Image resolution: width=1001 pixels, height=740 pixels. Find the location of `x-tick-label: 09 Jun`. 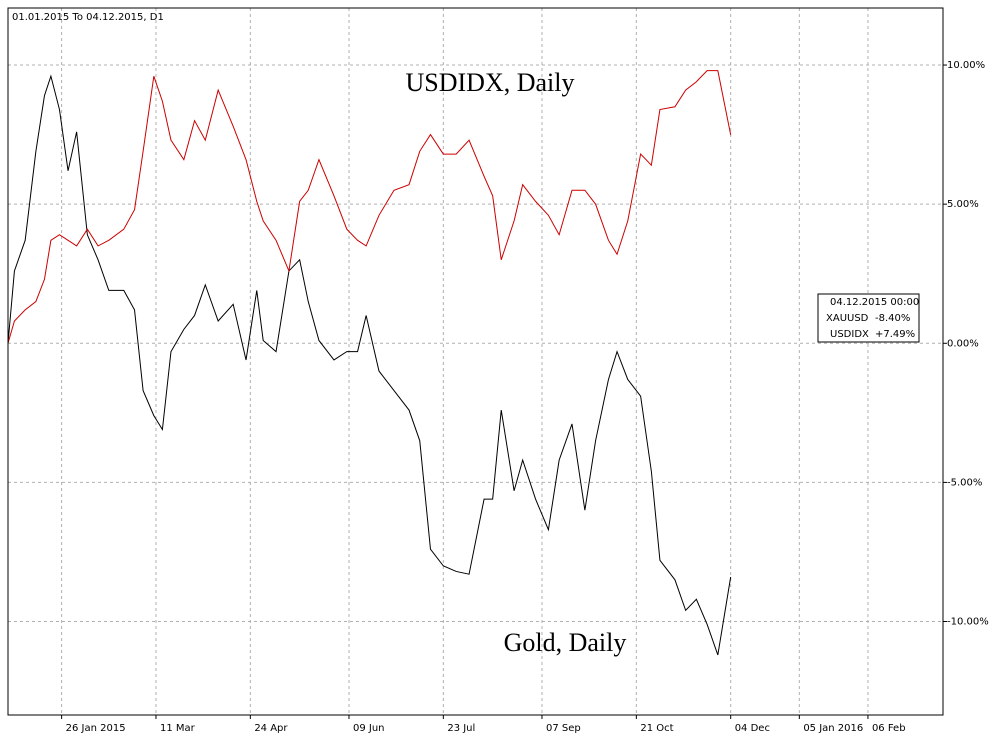

x-tick-label: 09 Jun is located at coordinates (369, 728).